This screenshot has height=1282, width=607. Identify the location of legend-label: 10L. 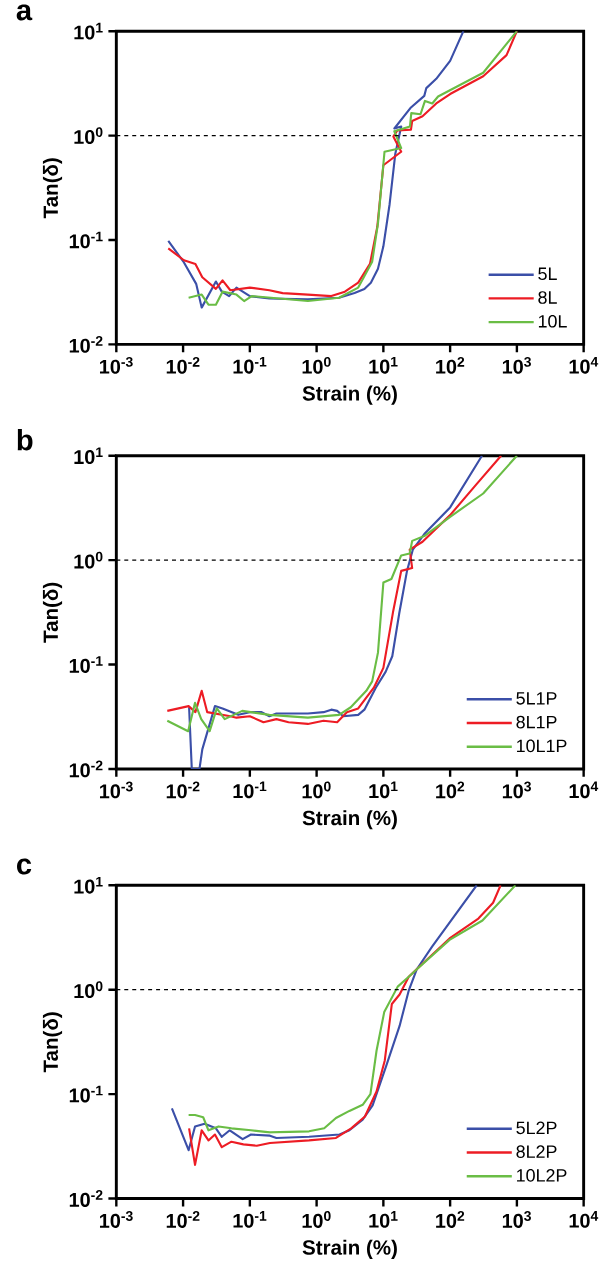
(553, 321).